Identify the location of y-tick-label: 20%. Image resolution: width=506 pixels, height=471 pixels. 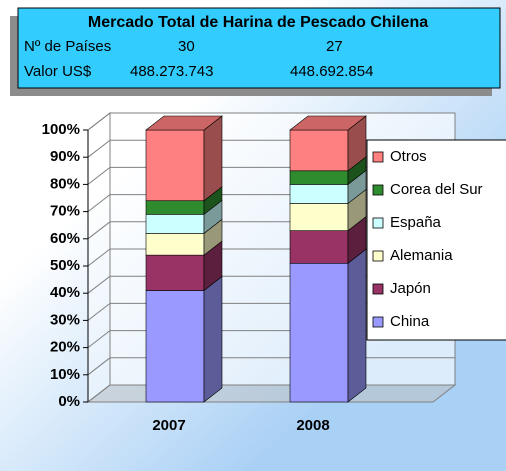
(65, 347).